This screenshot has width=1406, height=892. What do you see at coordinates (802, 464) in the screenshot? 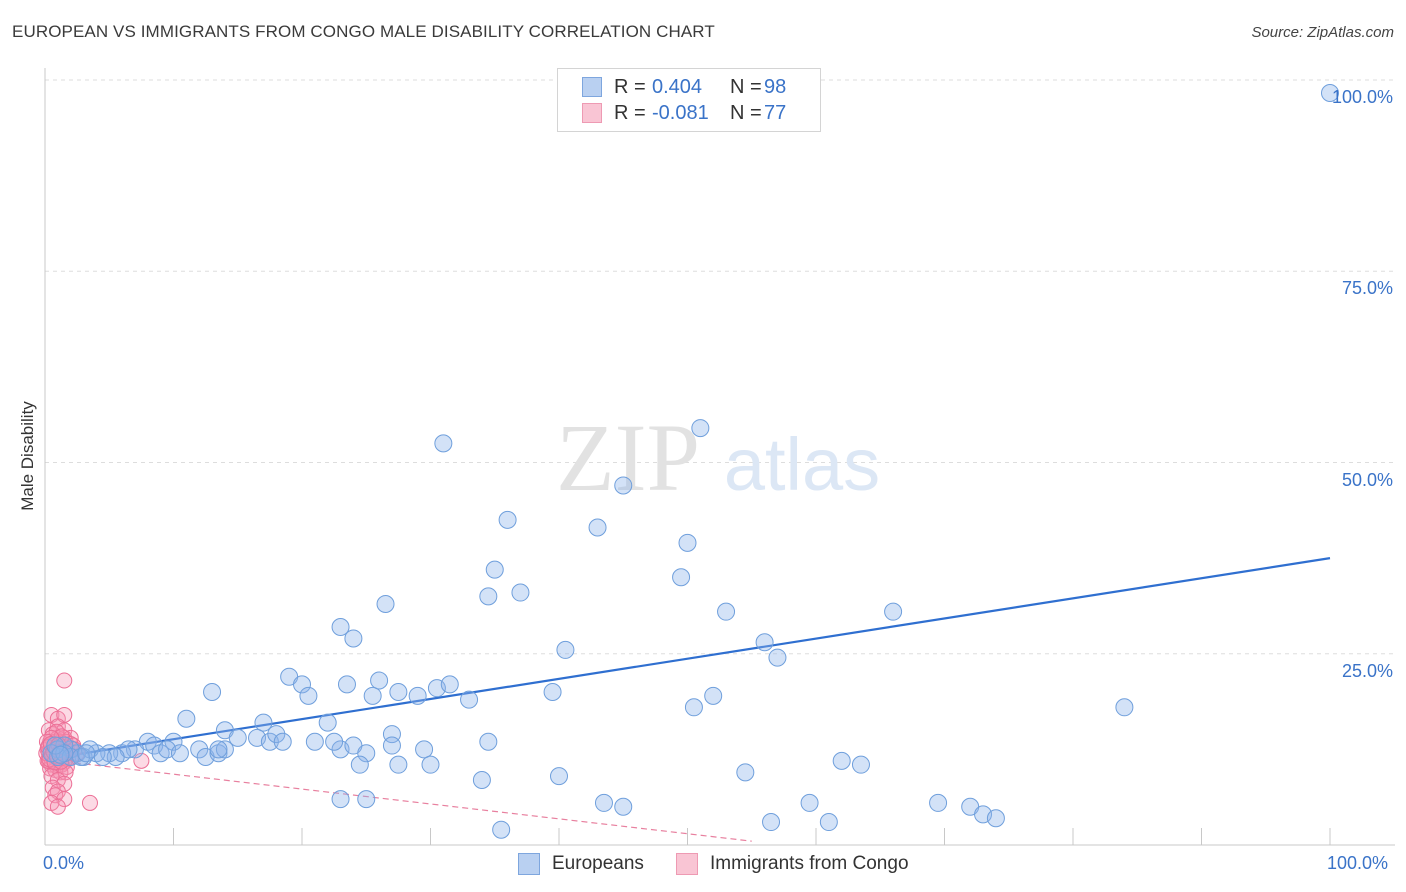
I see `watermark-atlas: atlas` at bounding box center [802, 464].